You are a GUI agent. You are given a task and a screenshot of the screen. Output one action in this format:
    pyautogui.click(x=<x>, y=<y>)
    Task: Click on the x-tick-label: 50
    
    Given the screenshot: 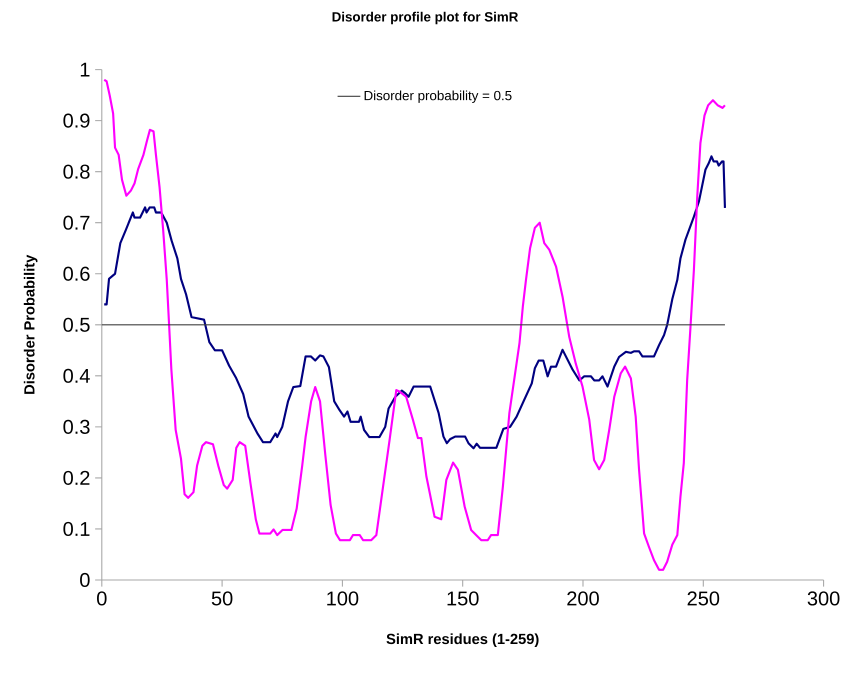 What is the action you would take?
    pyautogui.click(x=222, y=598)
    